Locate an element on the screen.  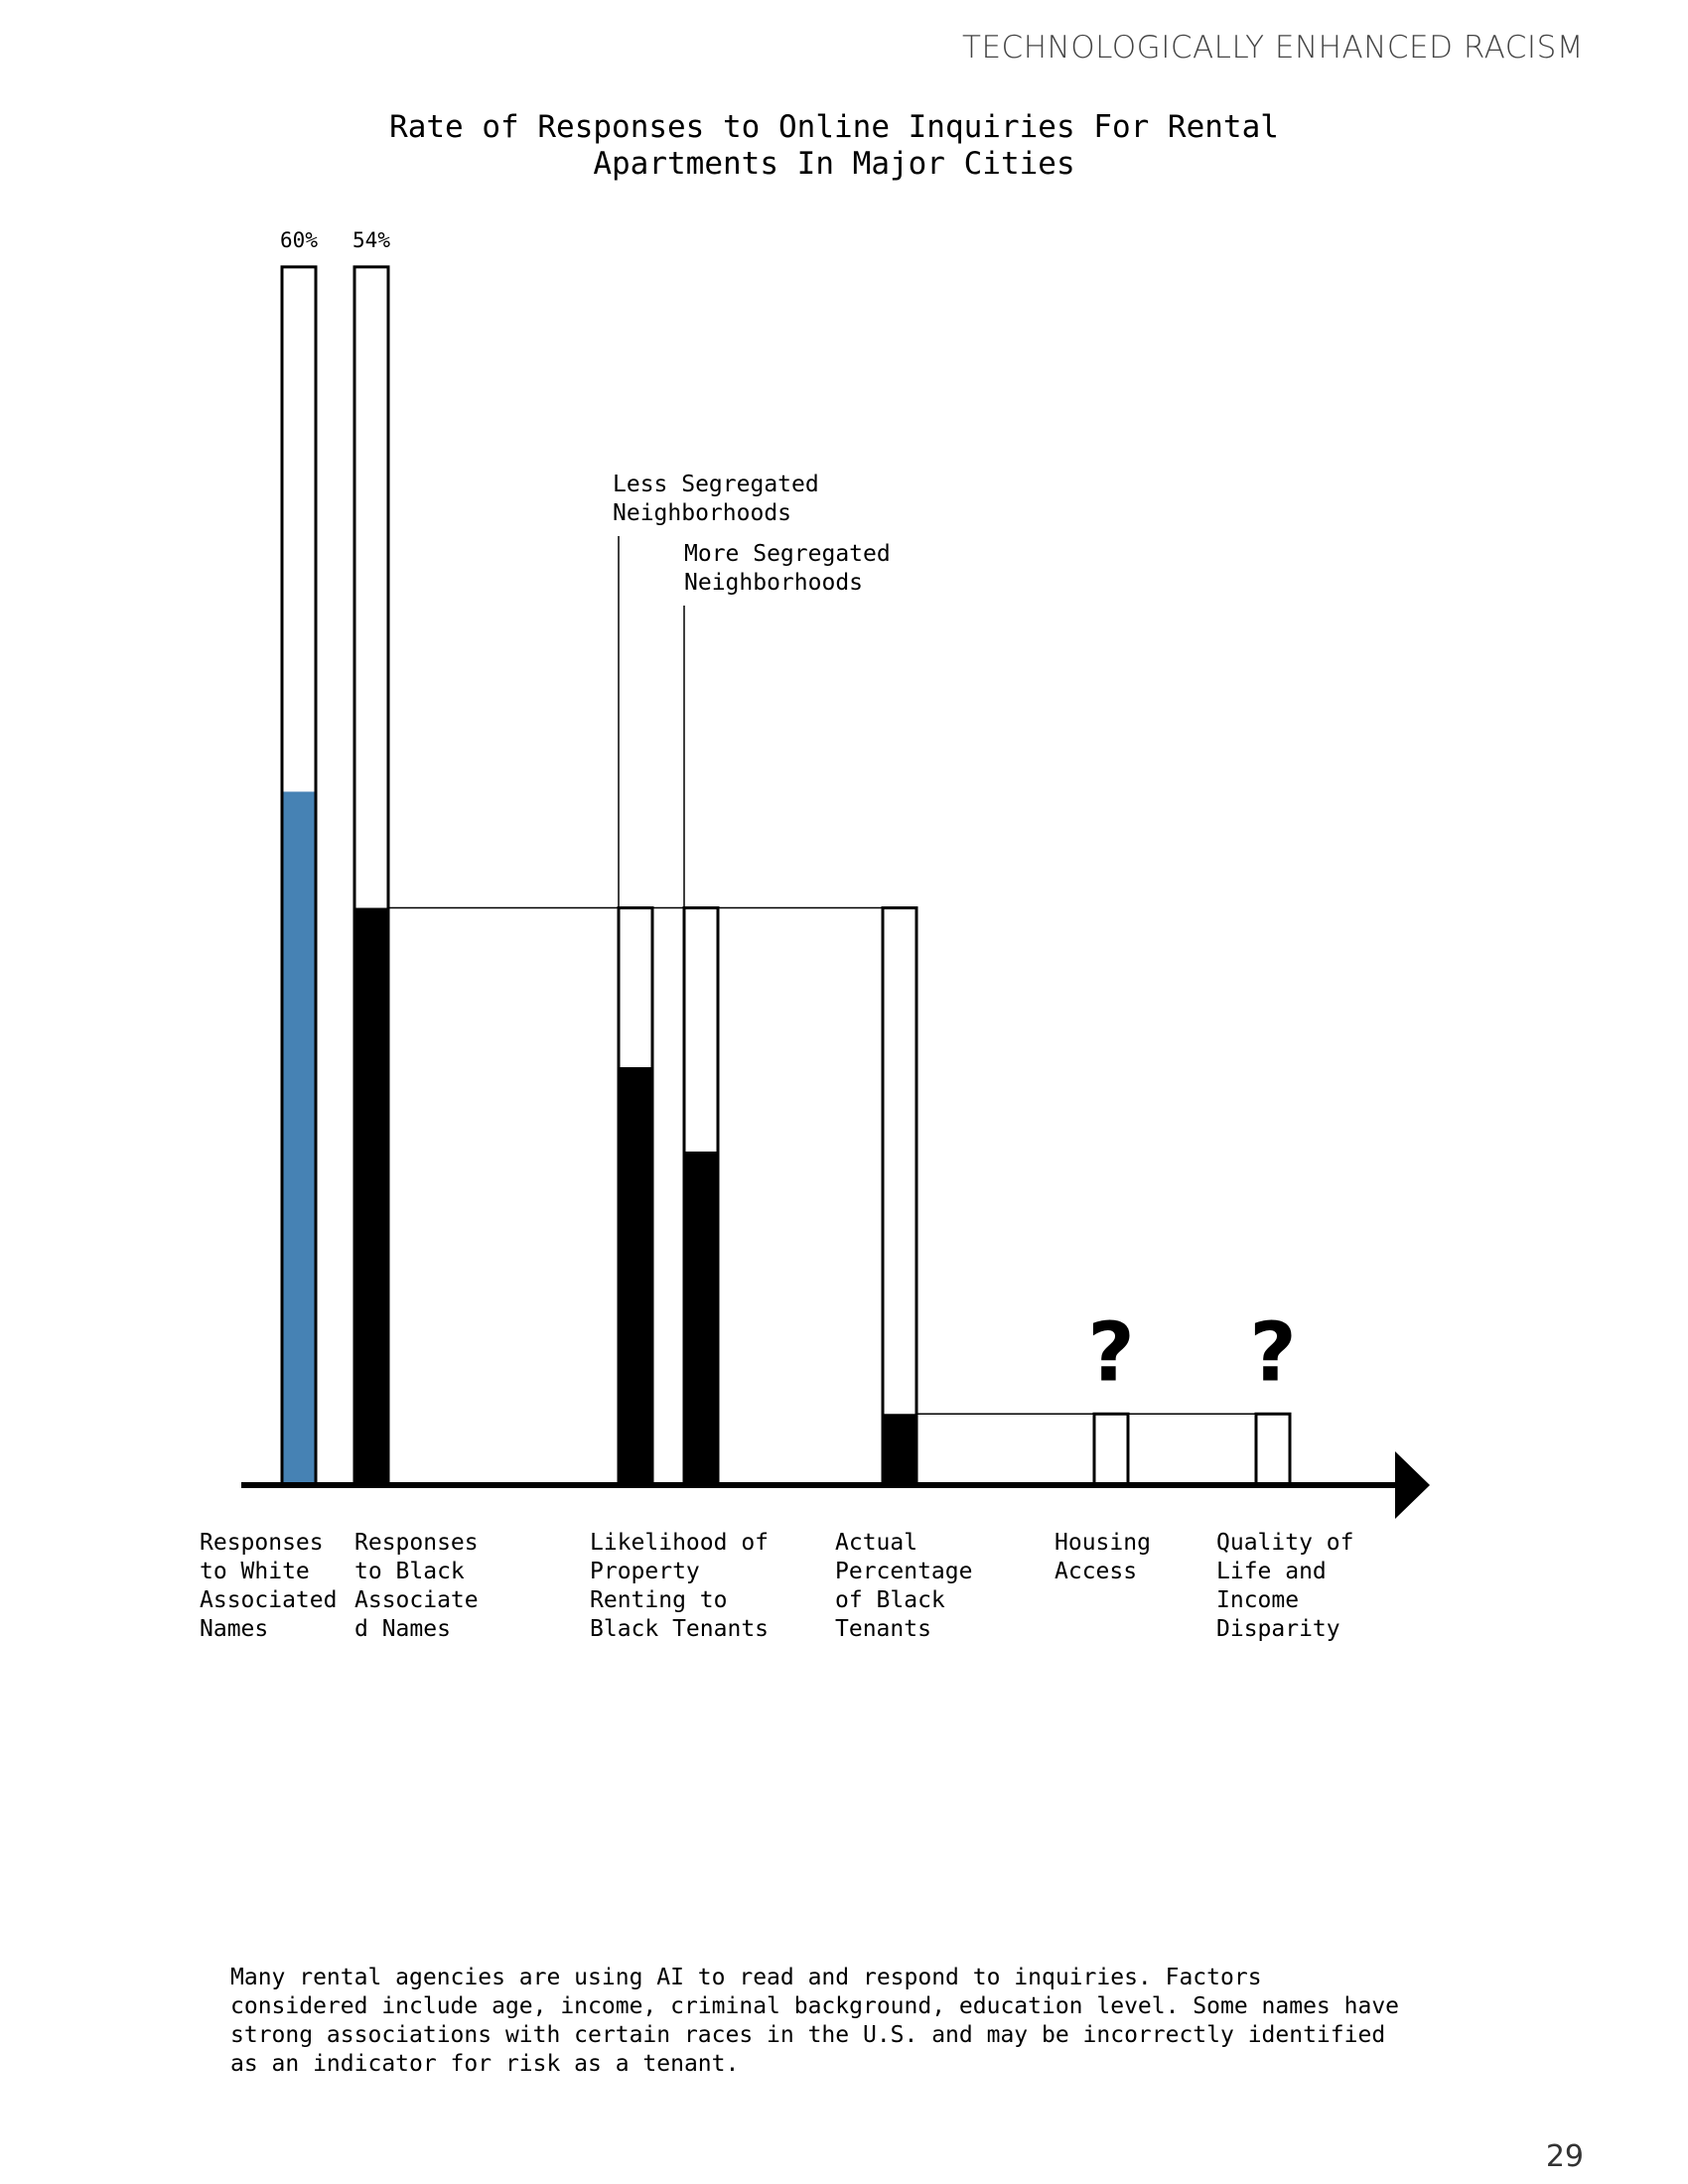
category-label-quality-of-life: Quality of Life and Income Disparity is located at coordinates (1285, 1586).